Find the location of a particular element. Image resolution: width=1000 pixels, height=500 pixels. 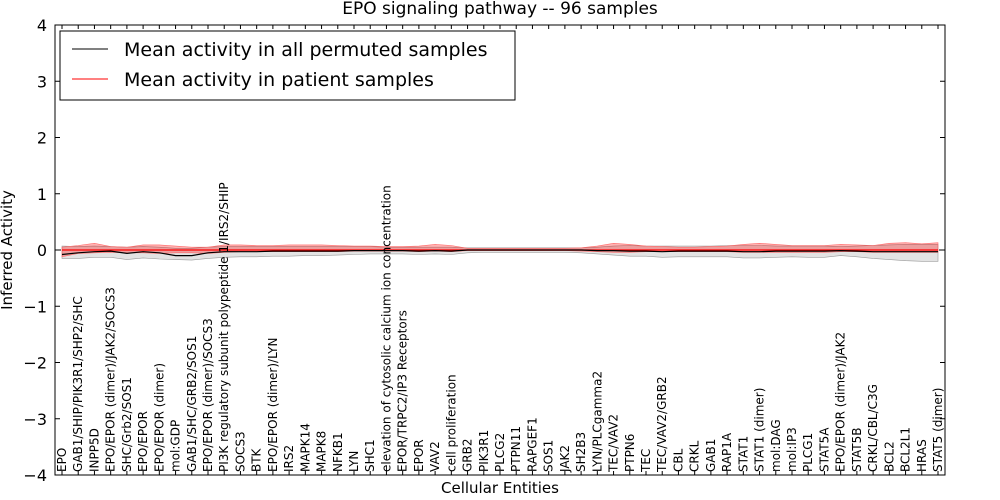

series-lines is located at coordinates (499, 253).